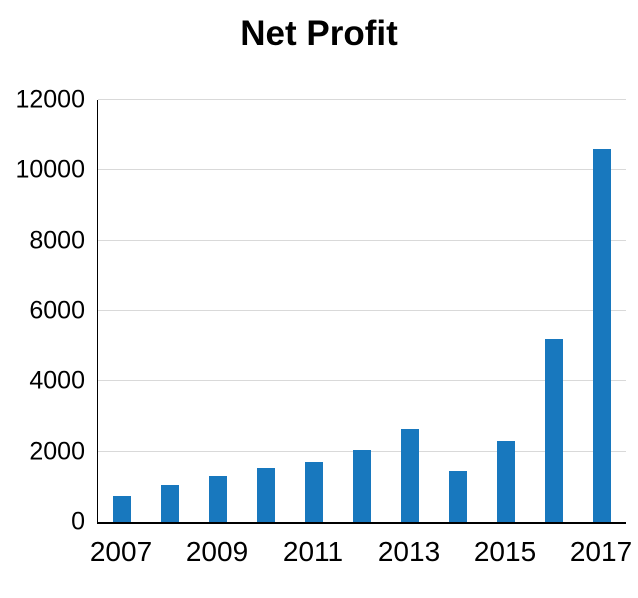 The height and width of the screenshot is (598, 638). What do you see at coordinates (218, 499) in the screenshot?
I see `bar-2009` at bounding box center [218, 499].